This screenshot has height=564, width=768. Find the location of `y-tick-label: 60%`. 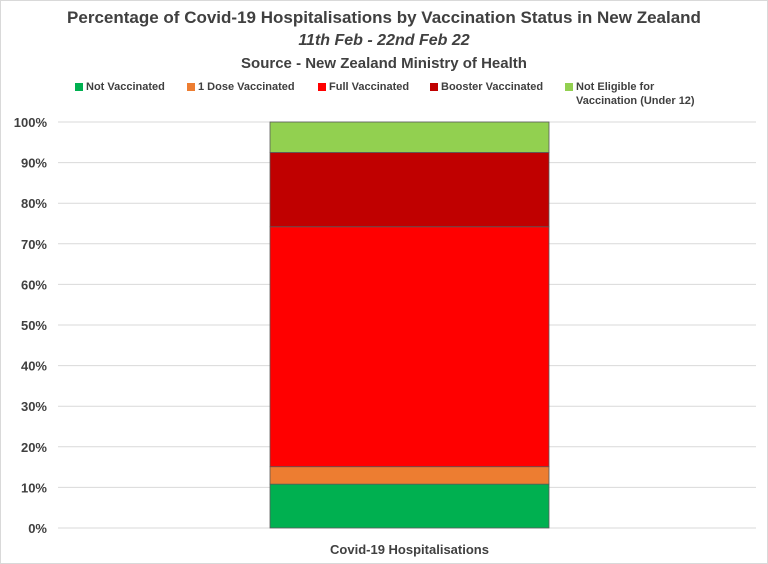

y-tick-label: 60% is located at coordinates (34, 284).